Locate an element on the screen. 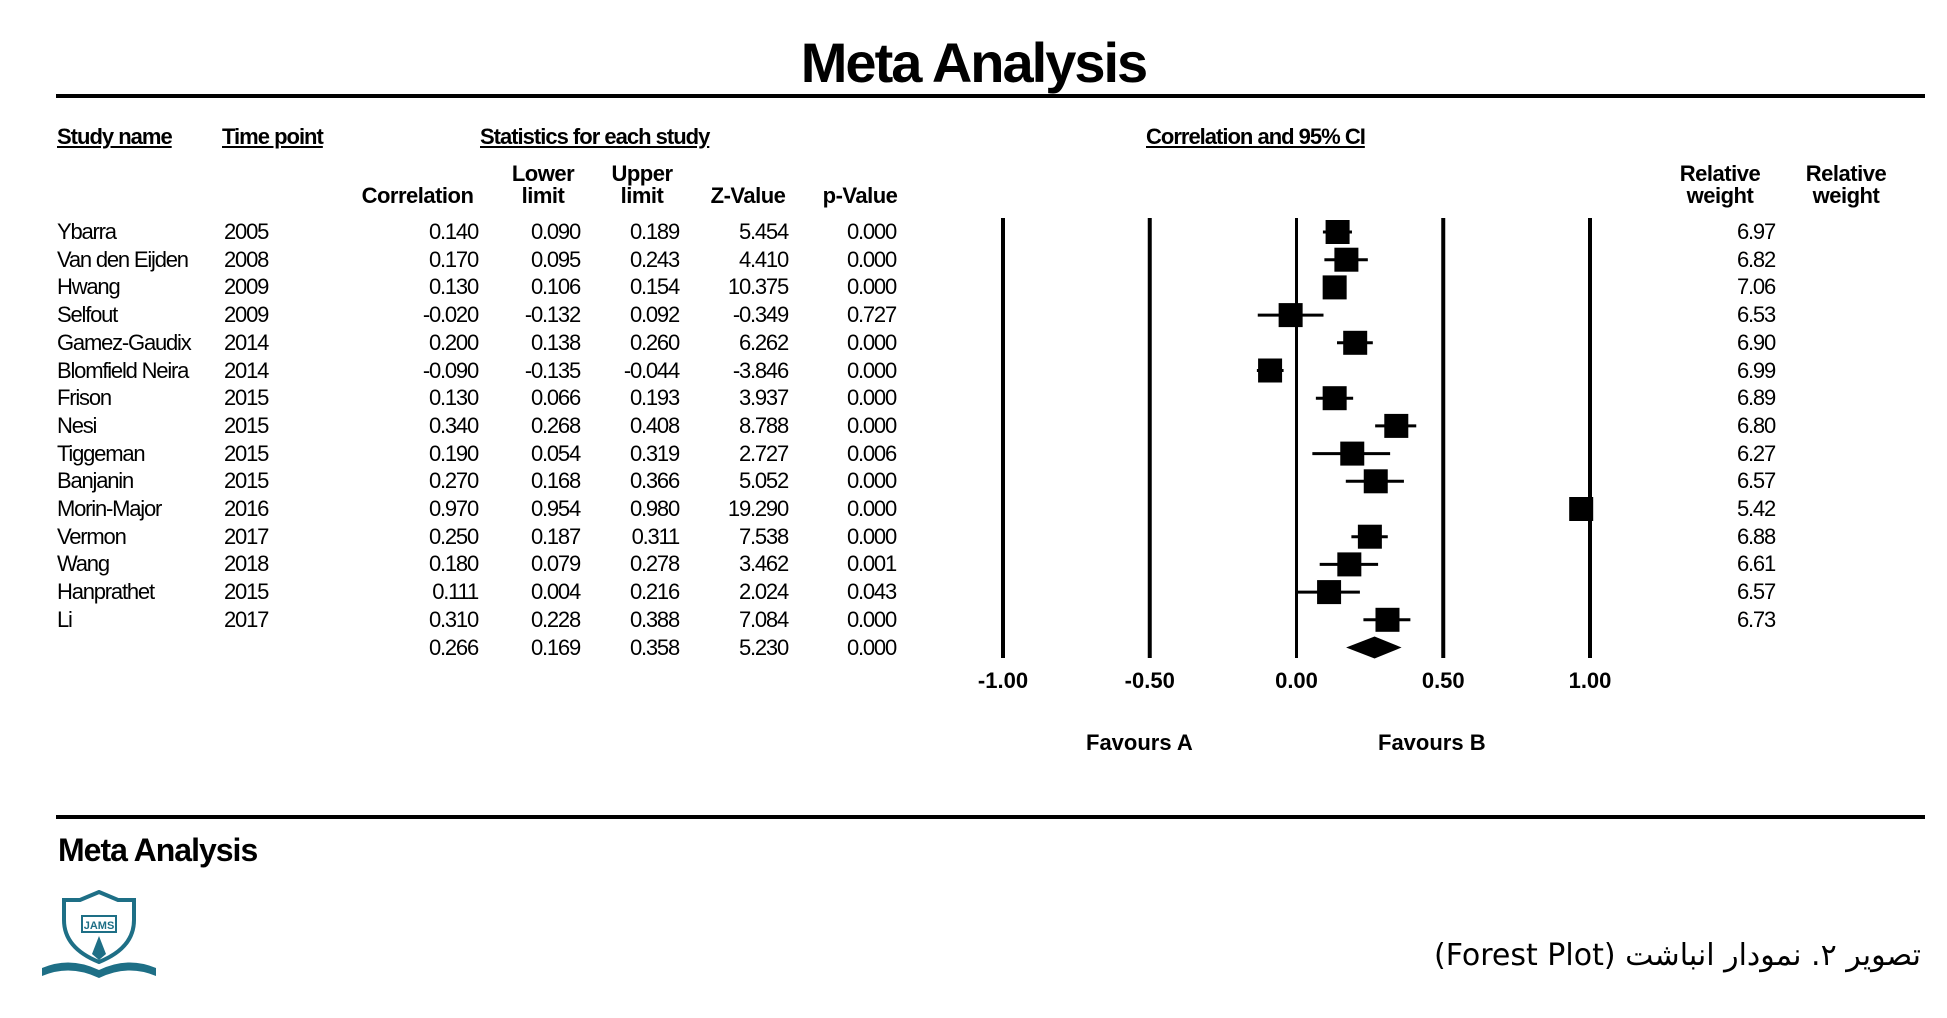 The image size is (1947, 1018). study-relative-weight: 6.73 is located at coordinates (1756, 619).